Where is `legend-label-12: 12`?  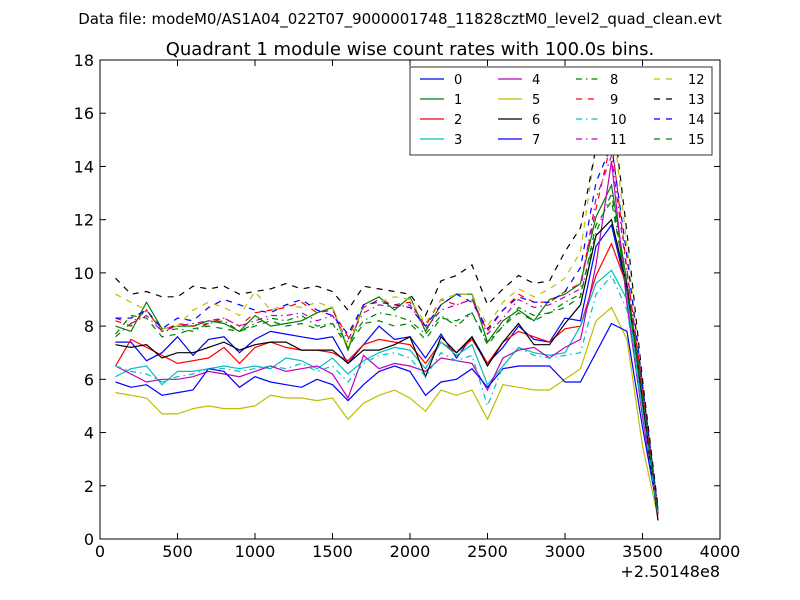 legend-label-12: 12 is located at coordinates (696, 80).